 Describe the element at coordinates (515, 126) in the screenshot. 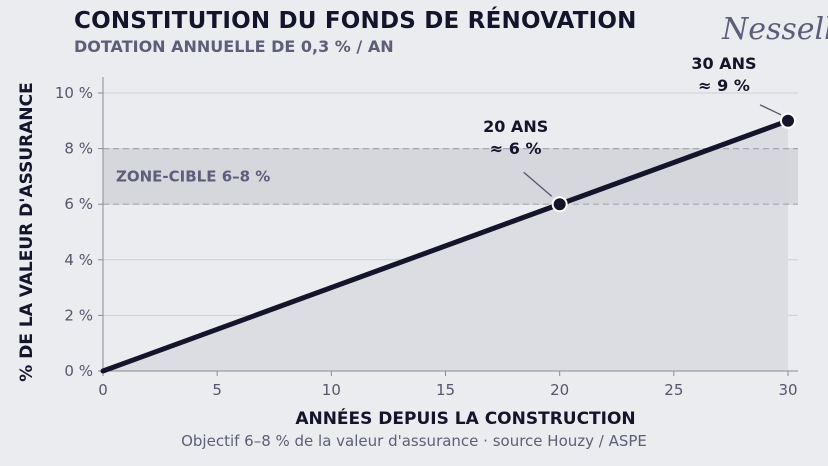

I see `annotation-years-20: 20 ANS` at that location.